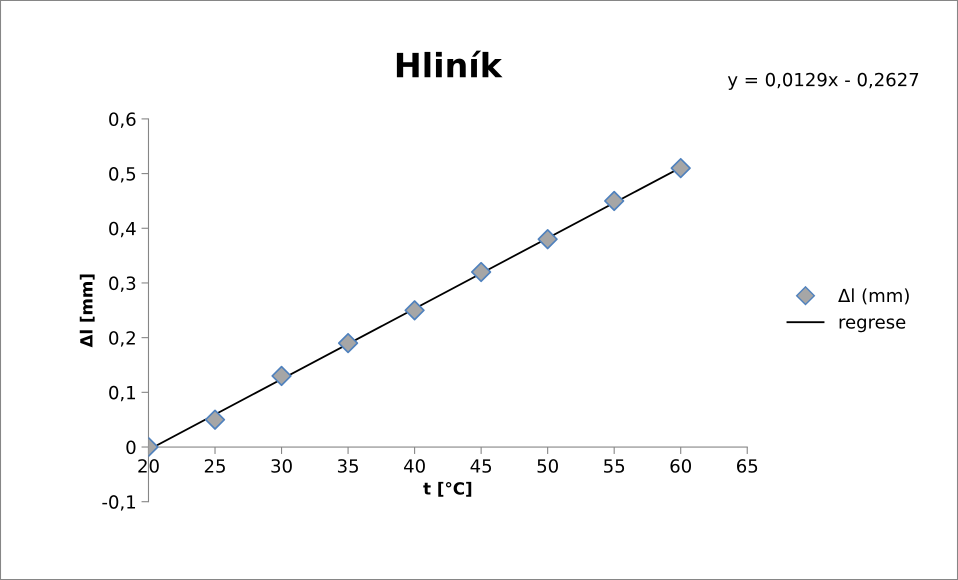  What do you see at coordinates (823, 81) in the screenshot?
I see `text: y = 0,0129x - 0,2627` at bounding box center [823, 81].